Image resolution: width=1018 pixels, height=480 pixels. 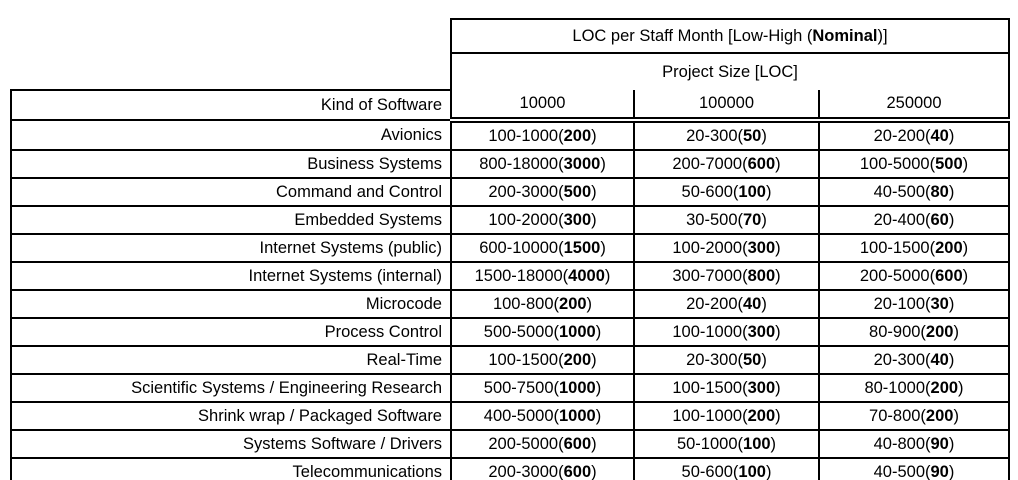 I want to click on cell-nominal-text: 800, so click(x=761, y=275).